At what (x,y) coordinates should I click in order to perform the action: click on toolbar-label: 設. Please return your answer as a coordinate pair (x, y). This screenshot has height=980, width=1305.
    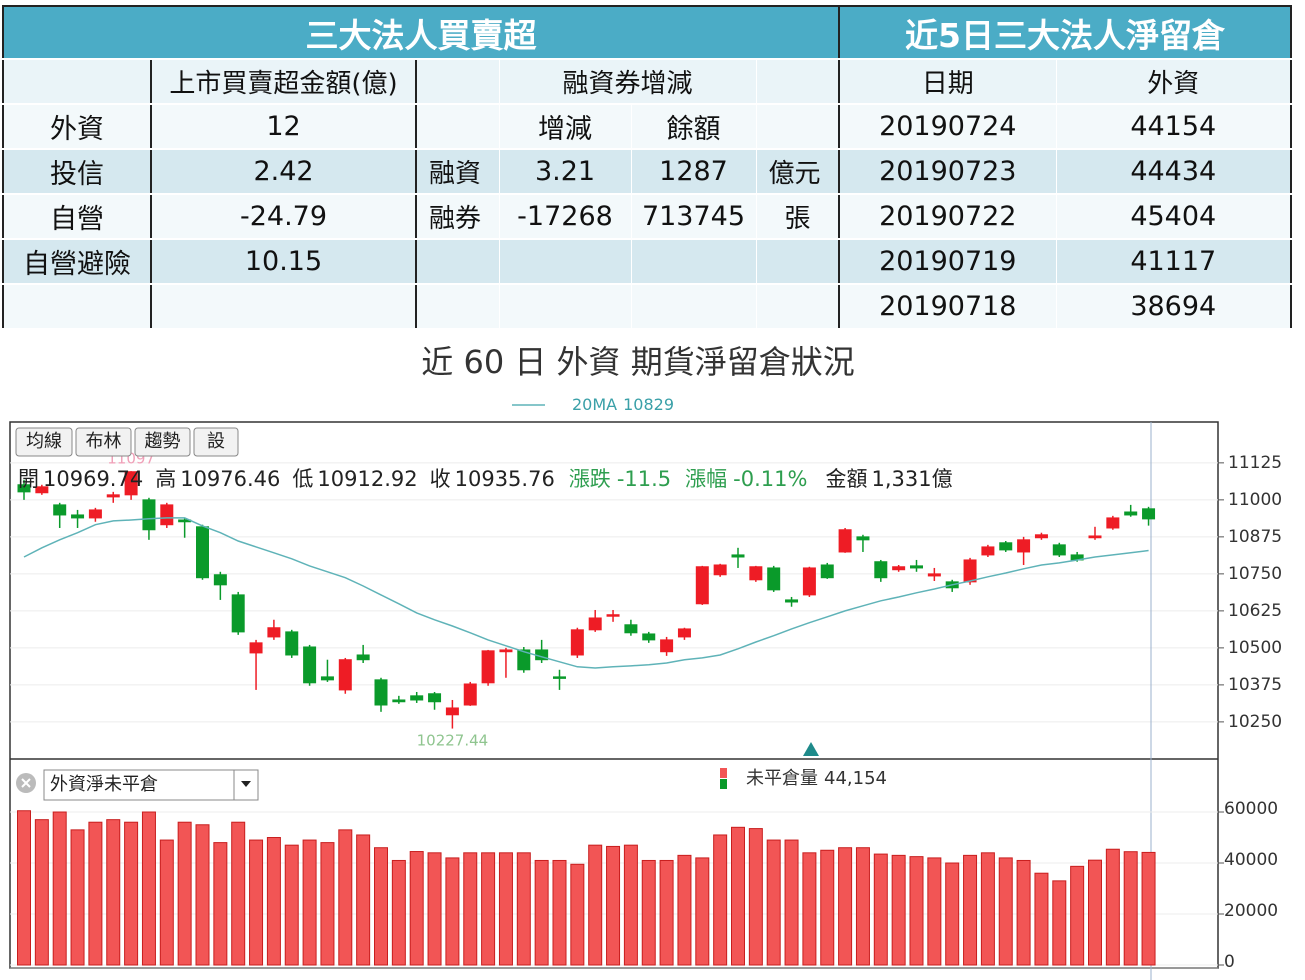
    Looking at the image, I should click on (216, 441).